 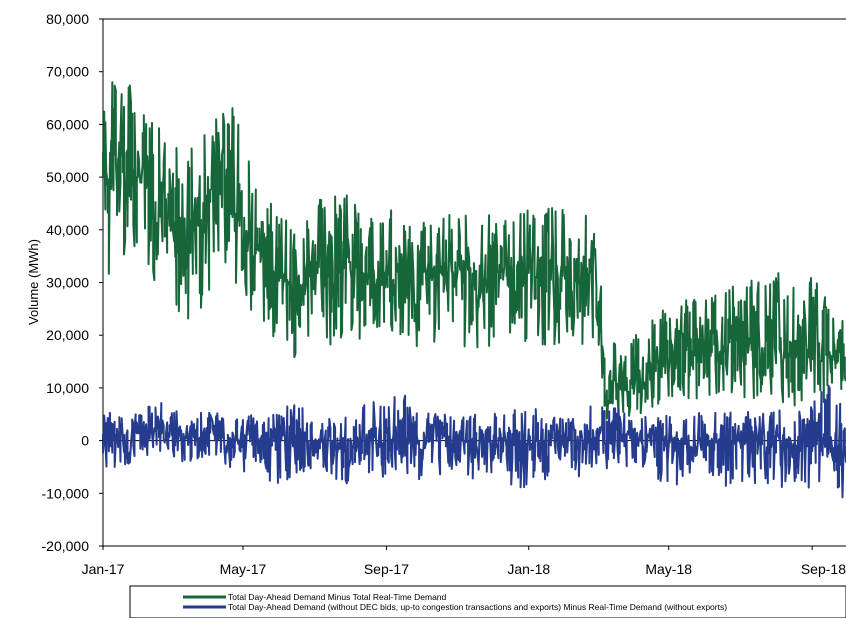 What do you see at coordinates (67, 388) in the screenshot?
I see `y-tick-label: 10,000` at bounding box center [67, 388].